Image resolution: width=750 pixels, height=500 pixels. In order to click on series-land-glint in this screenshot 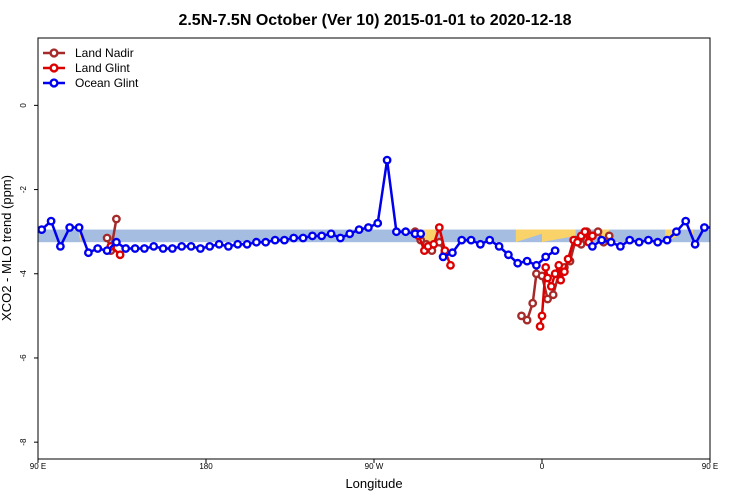, I will do `click(351, 276)`.